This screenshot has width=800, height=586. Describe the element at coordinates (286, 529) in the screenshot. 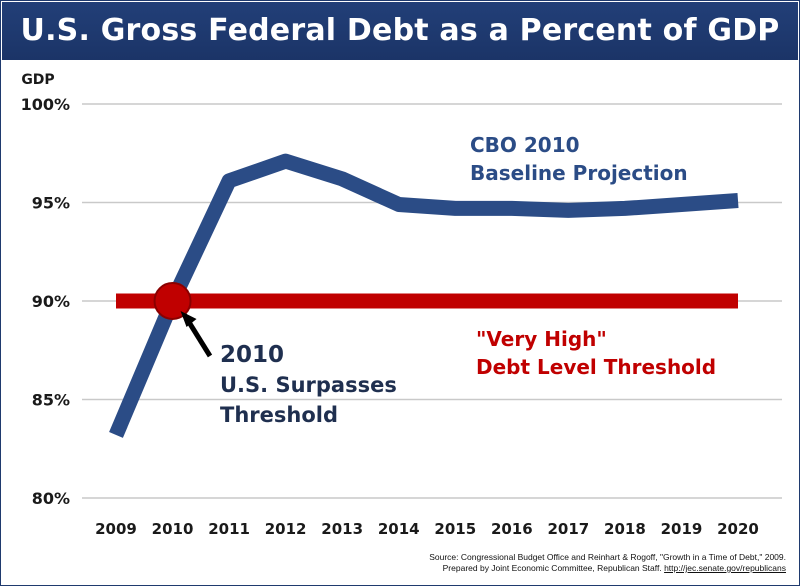

I see `x-tick-label: 2012` at that location.